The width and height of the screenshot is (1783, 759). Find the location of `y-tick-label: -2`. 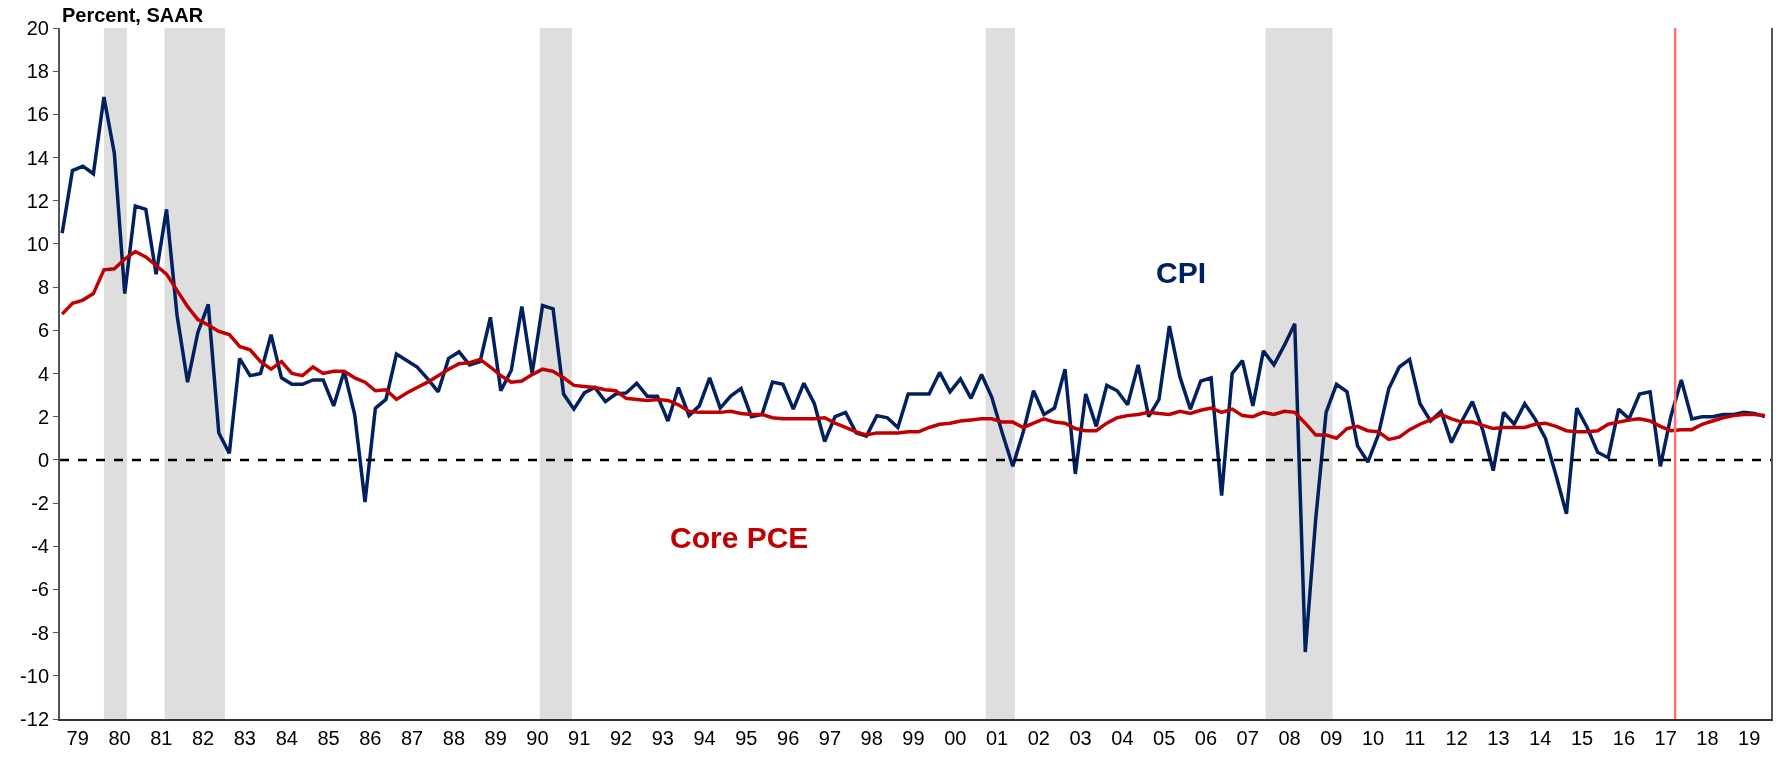

y-tick-label: -2 is located at coordinates (40, 503).